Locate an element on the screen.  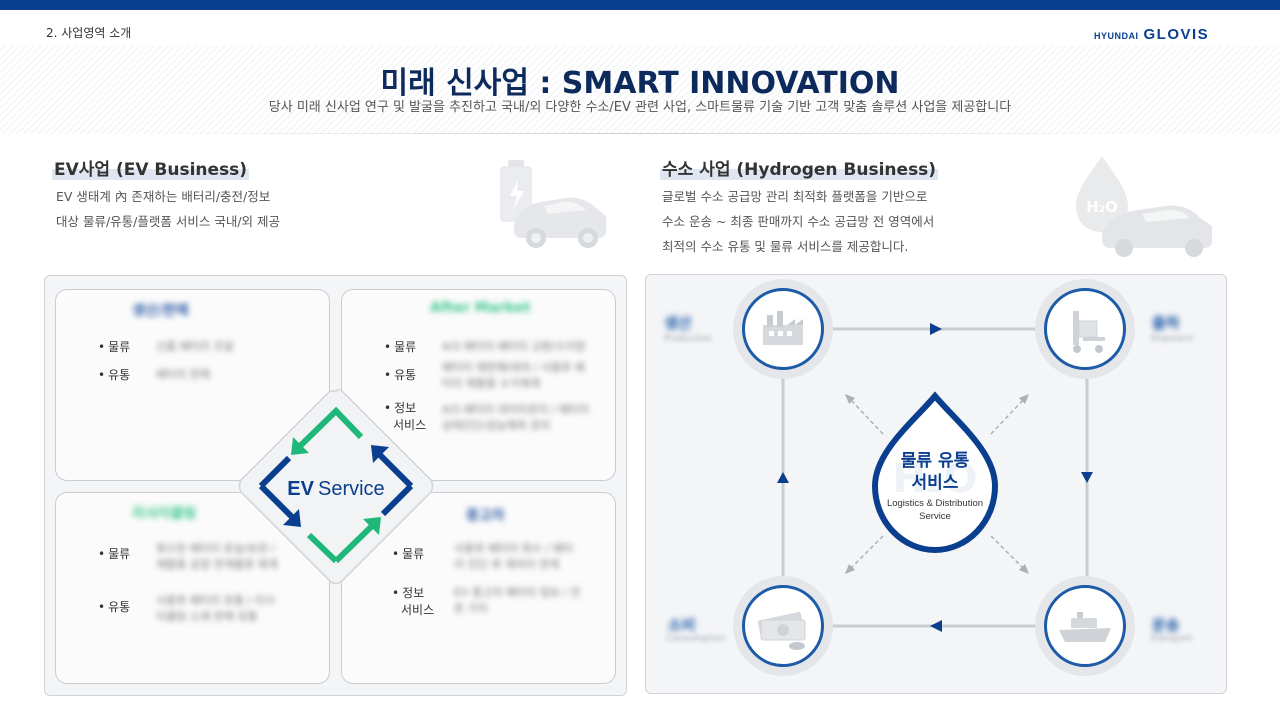
node-consumption-circle is located at coordinates (783, 626).